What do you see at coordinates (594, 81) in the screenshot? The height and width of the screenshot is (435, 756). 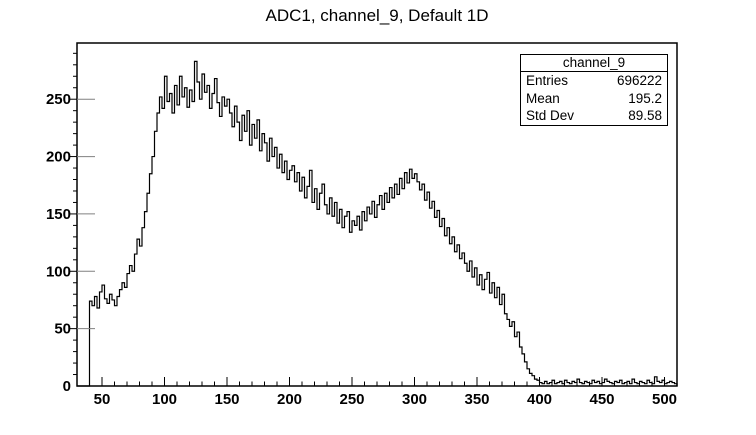 I see `stats-row-entries: Entries 696222` at bounding box center [594, 81].